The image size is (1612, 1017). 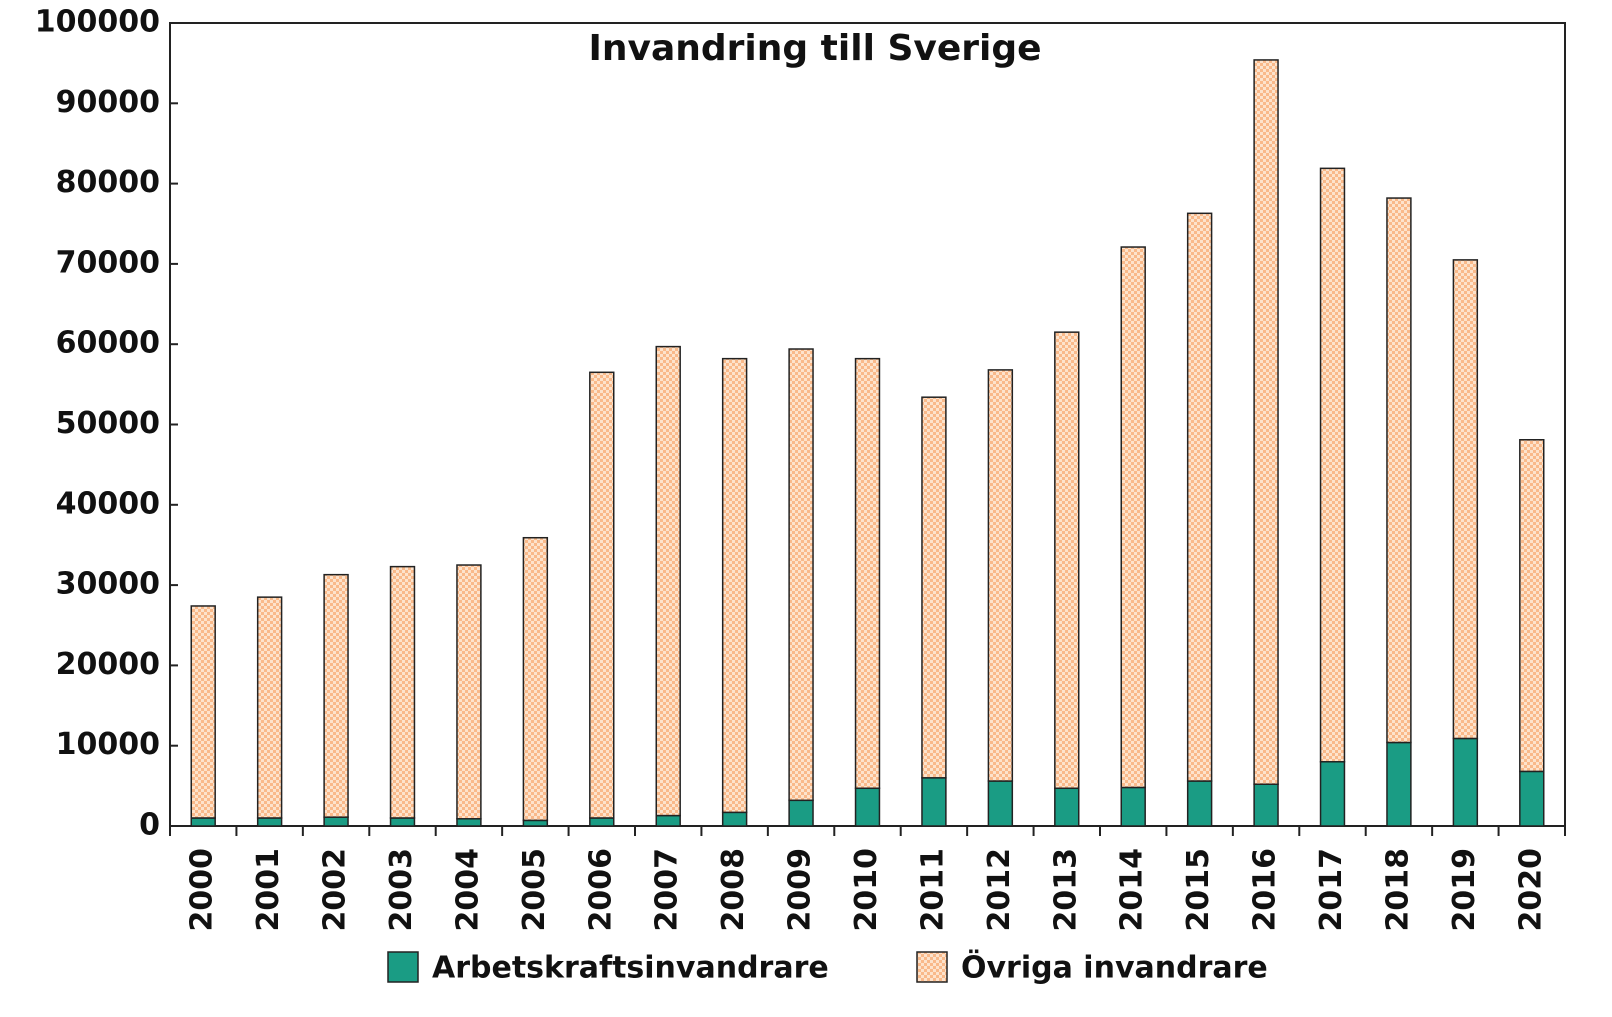 I want to click on x-tick-label: 2013, so click(x=1065, y=890).